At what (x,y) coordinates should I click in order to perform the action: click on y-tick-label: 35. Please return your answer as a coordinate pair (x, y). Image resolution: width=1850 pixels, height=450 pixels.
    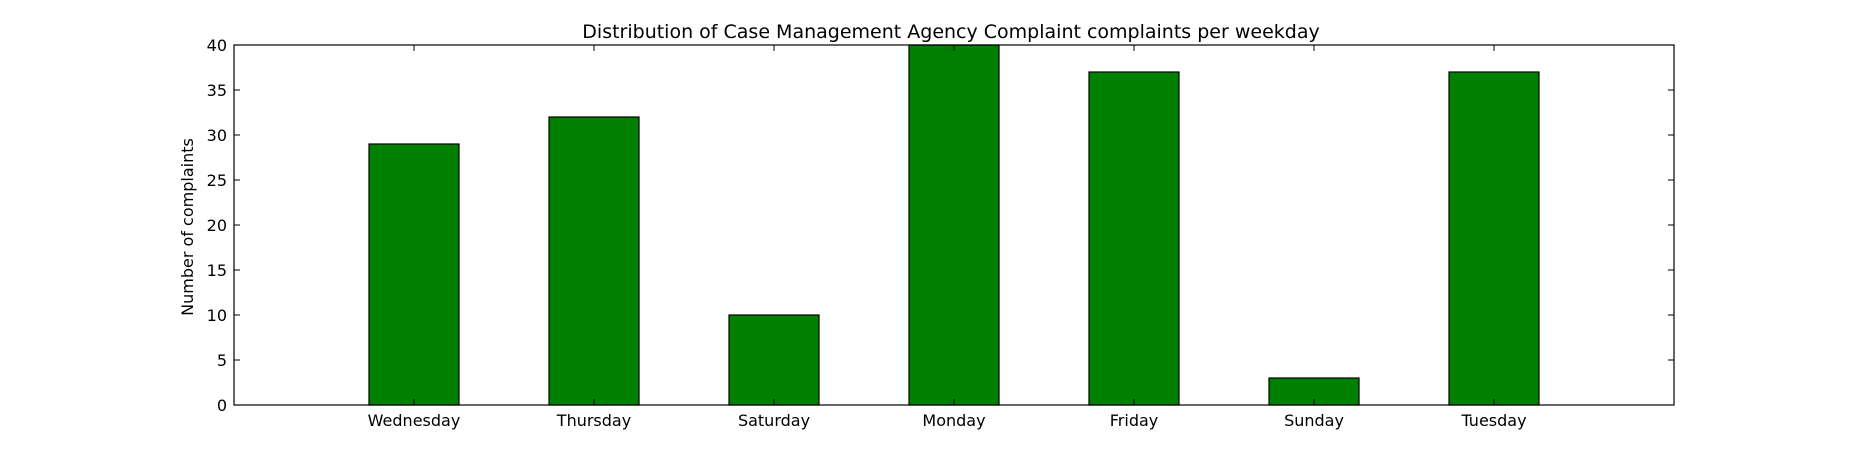
    Looking at the image, I should click on (217, 90).